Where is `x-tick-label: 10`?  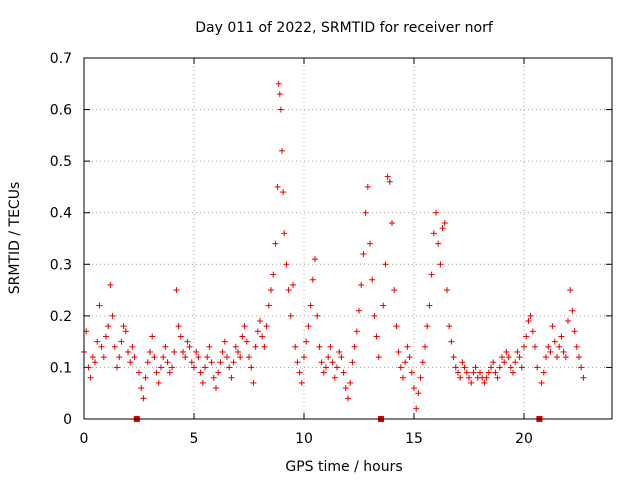 x-tick-label: 10 is located at coordinates (304, 439).